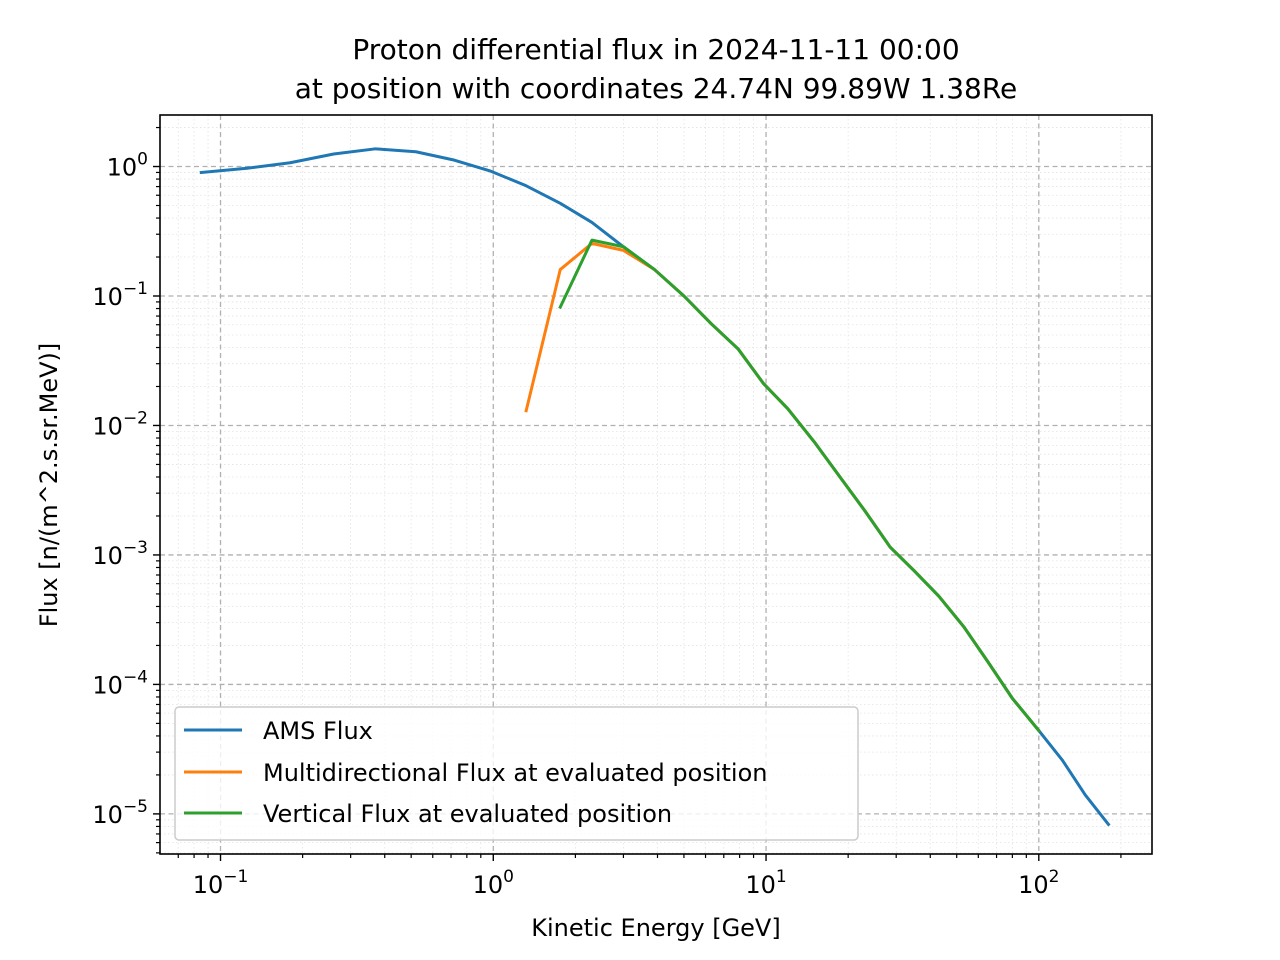  I want to click on y-axis-label: Flux [n/(m^2.s.sr.MeV)], so click(49, 485).